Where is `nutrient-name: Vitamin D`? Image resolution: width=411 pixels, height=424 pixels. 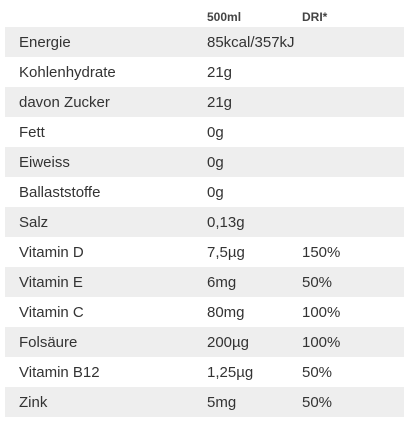 nutrient-name: Vitamin D is located at coordinates (51, 252).